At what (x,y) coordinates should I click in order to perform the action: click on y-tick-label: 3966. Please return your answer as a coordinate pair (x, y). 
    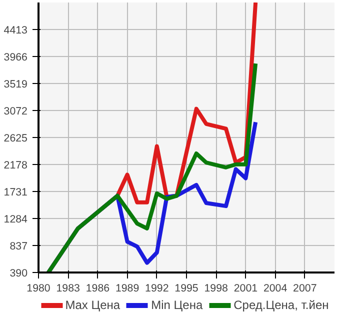
    Looking at the image, I should click on (16, 58).